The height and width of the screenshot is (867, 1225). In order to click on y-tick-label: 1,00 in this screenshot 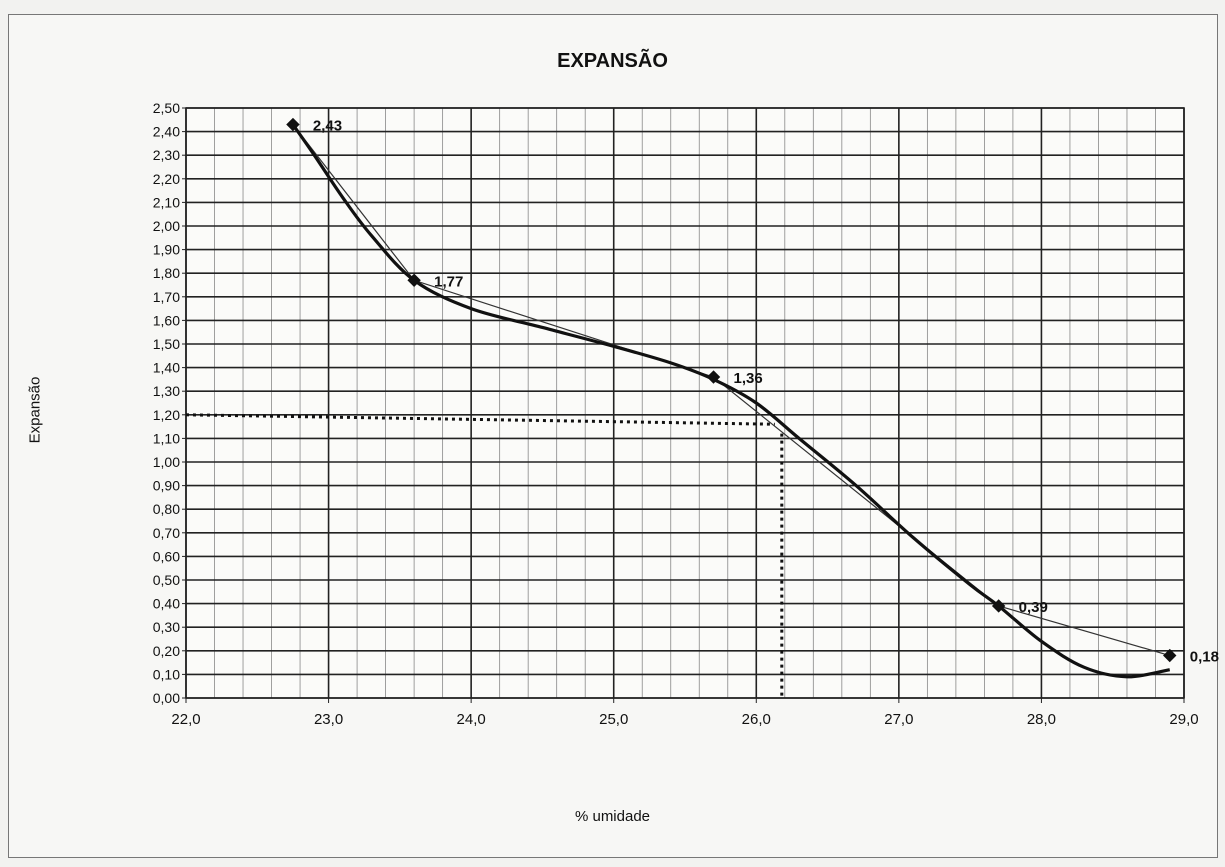, I will do `click(166, 462)`.